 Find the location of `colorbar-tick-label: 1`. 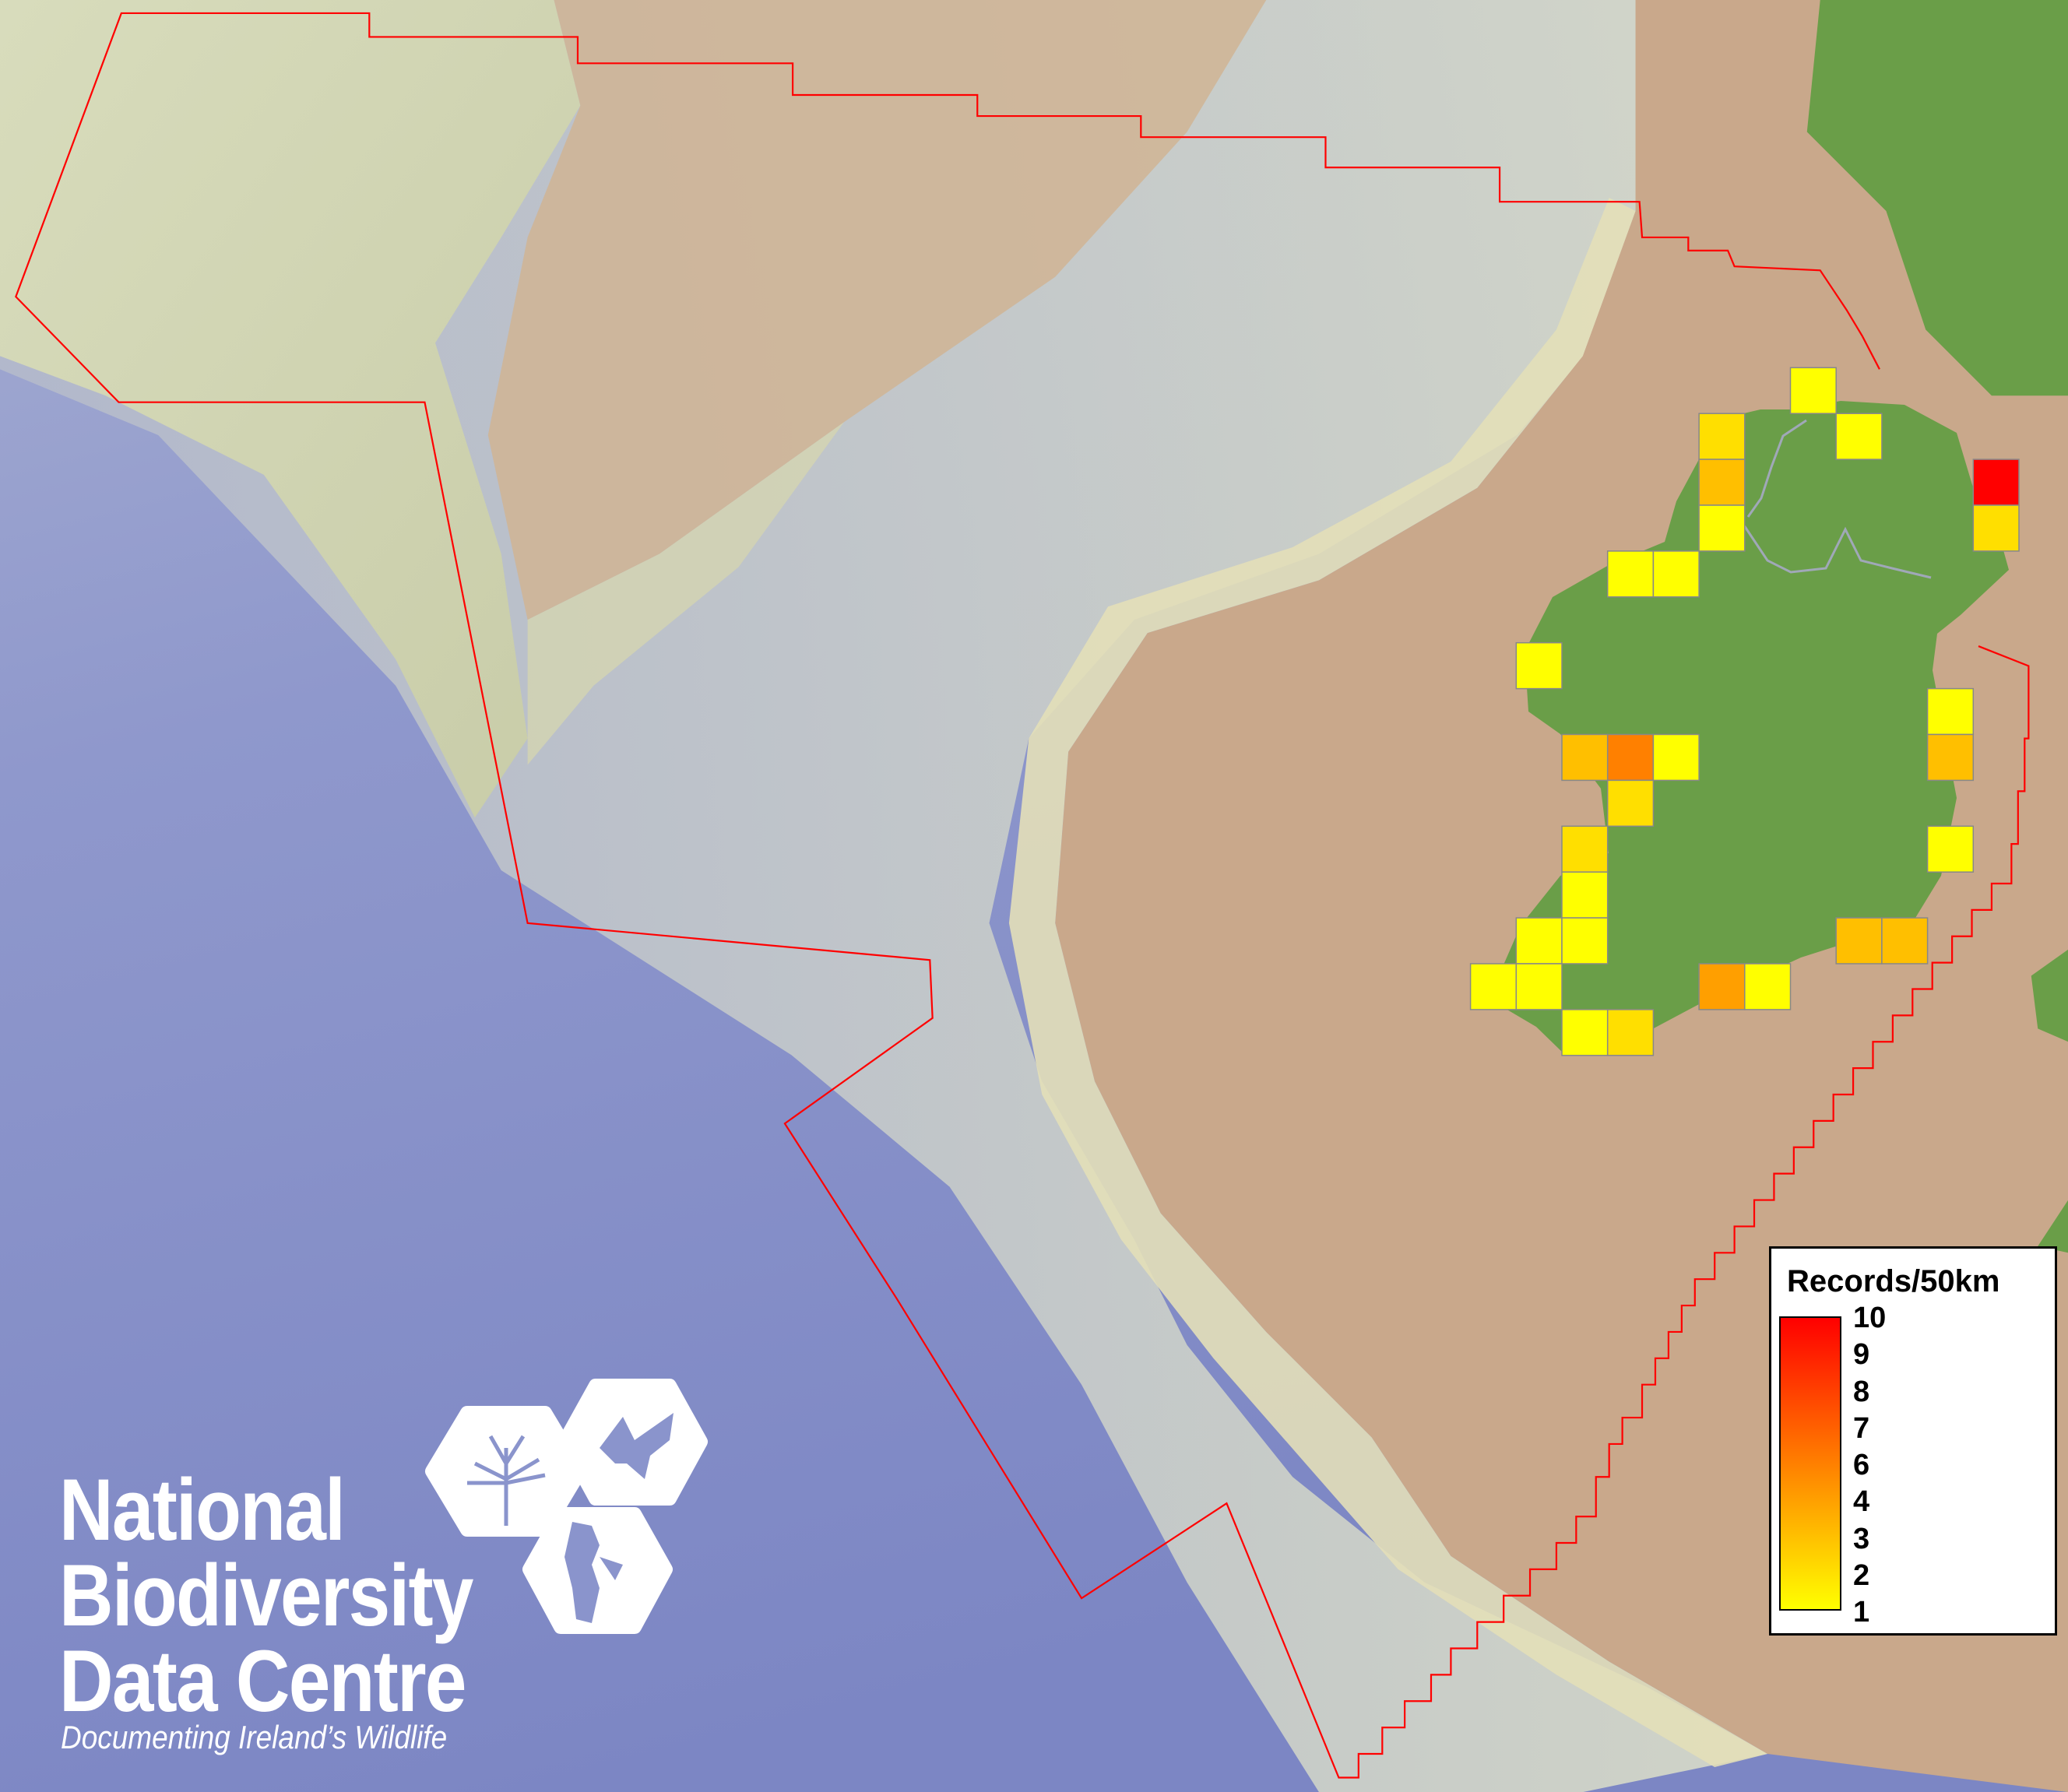

colorbar-tick-label: 1 is located at coordinates (1861, 1612).